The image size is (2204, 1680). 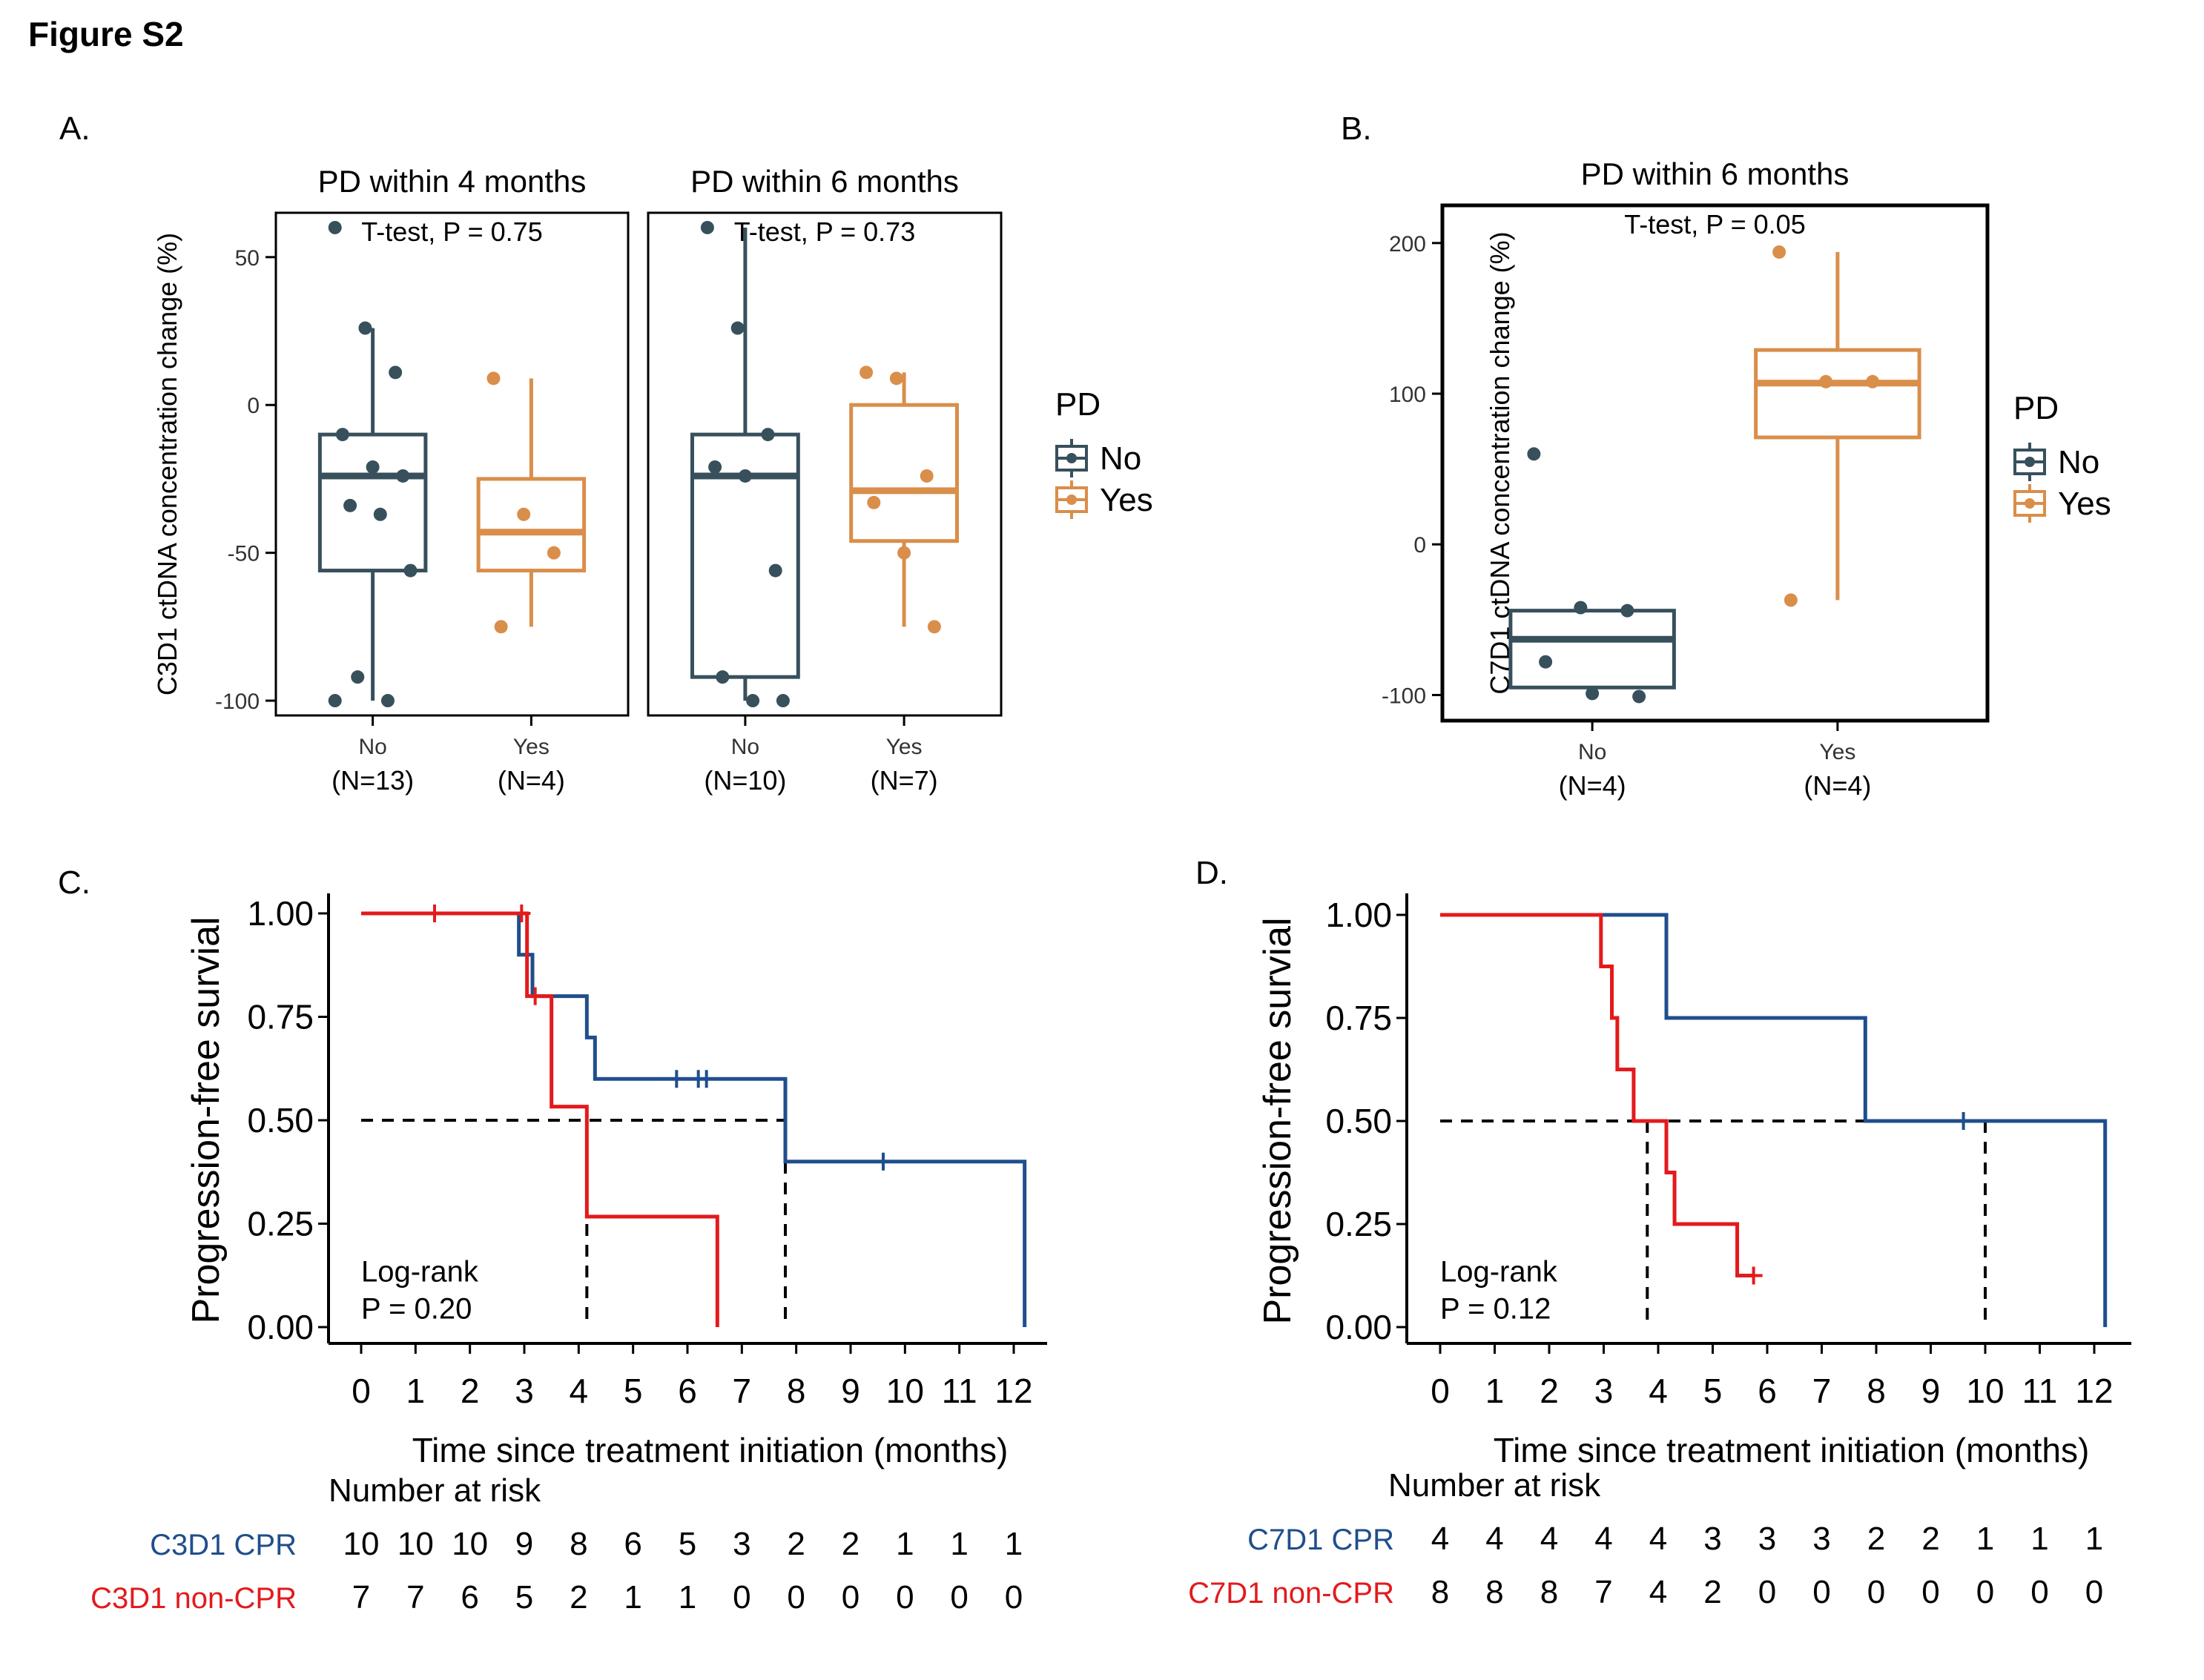 What do you see at coordinates (74, 128) in the screenshot?
I see `panel-label: A.` at bounding box center [74, 128].